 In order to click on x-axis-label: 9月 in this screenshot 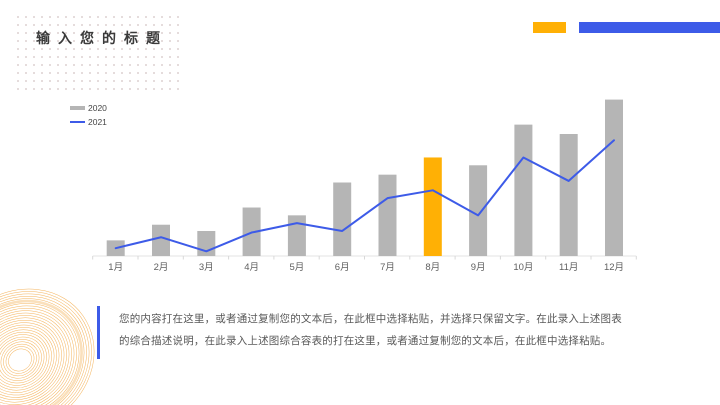, I will do `click(478, 267)`.